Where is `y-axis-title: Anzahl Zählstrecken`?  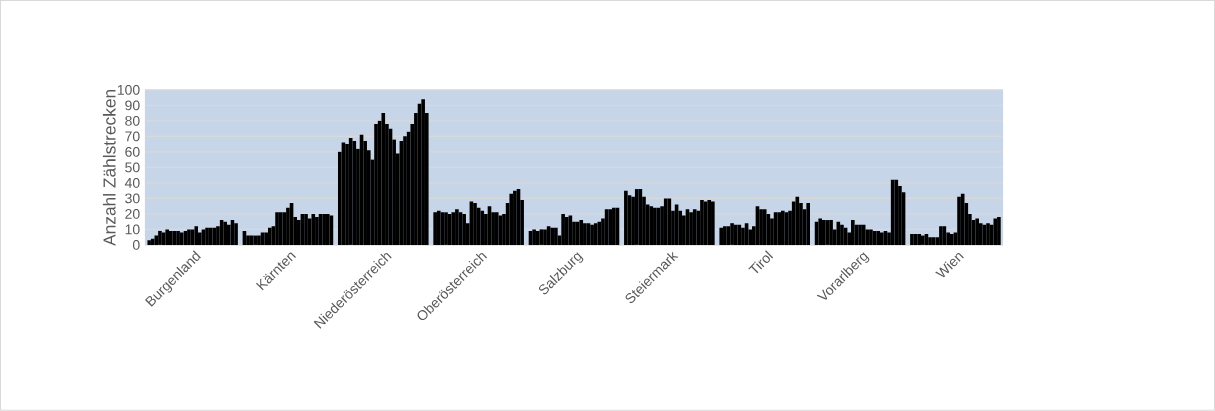 y-axis-title: Anzahl Zählstrecken is located at coordinates (109, 168).